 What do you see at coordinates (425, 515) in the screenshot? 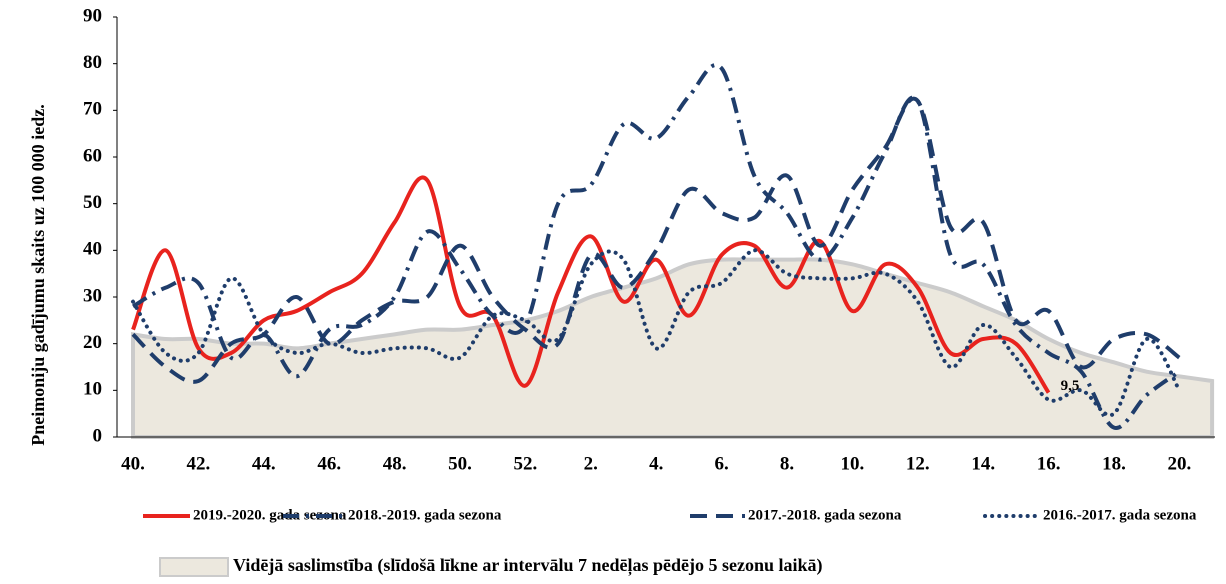
I see `legend-label: 2018.-2019. gada sezona` at bounding box center [425, 515].